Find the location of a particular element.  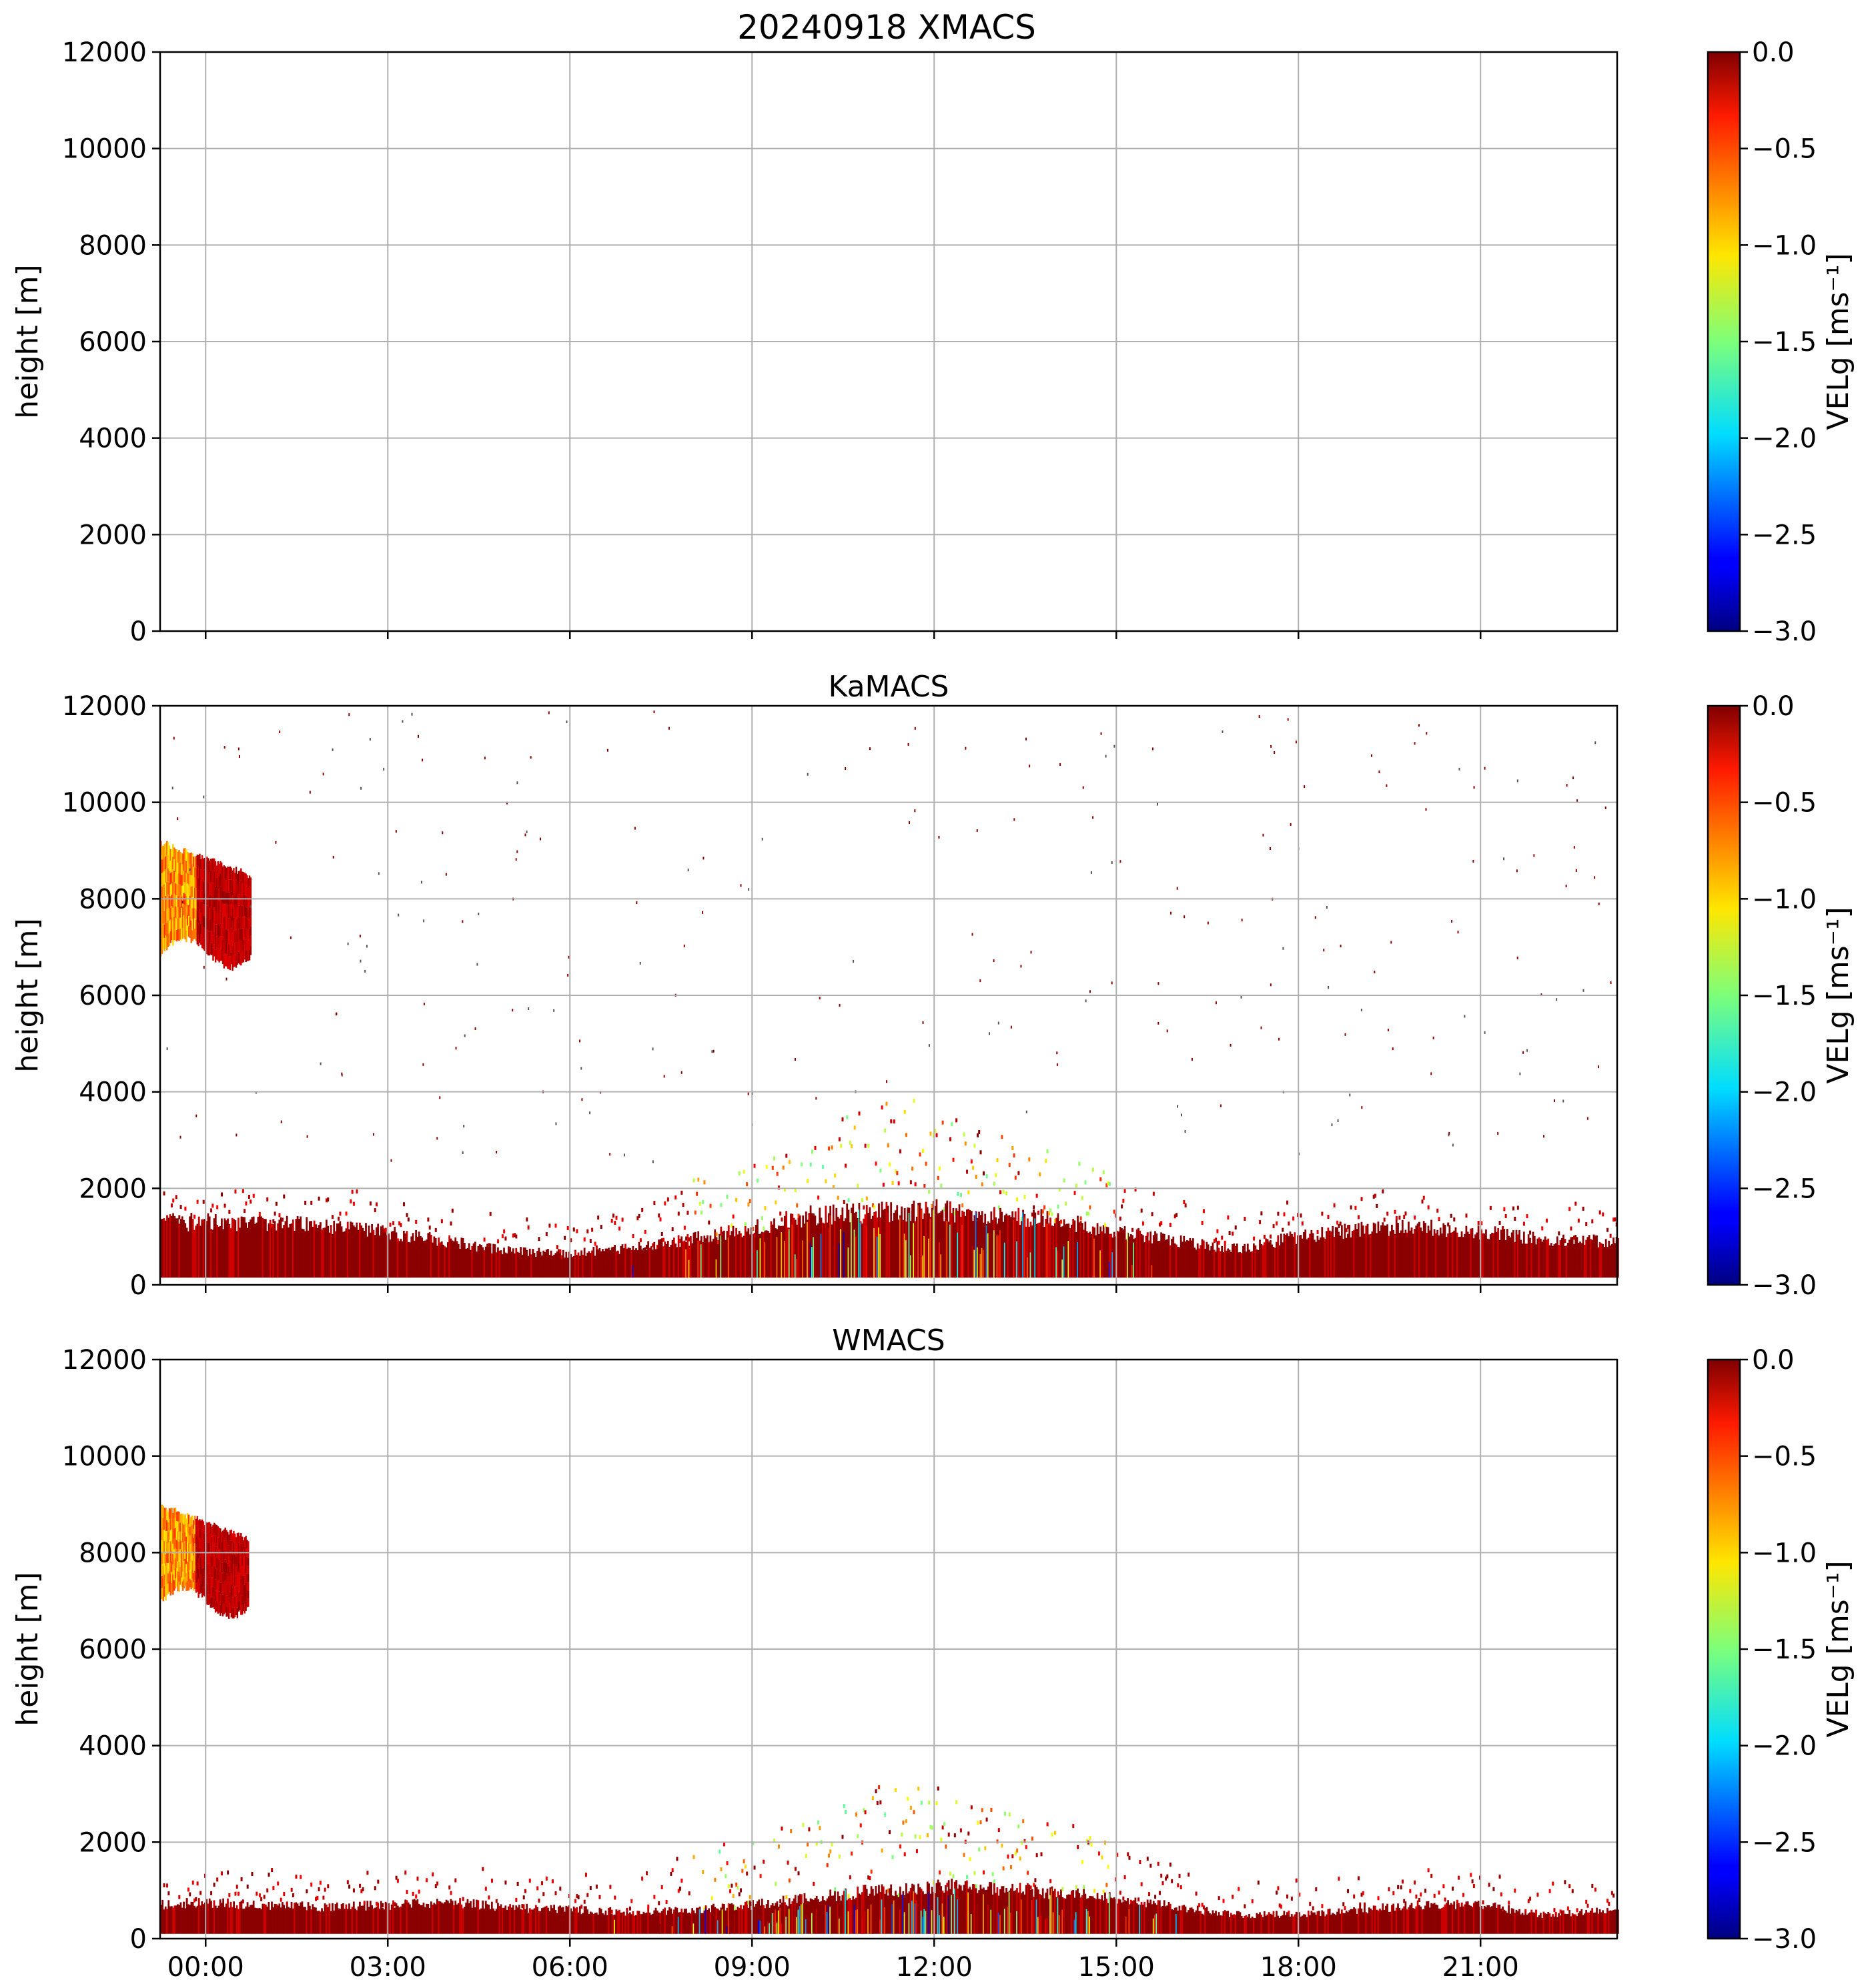

x-tick-label: 15:00 is located at coordinates (1116, 1967).